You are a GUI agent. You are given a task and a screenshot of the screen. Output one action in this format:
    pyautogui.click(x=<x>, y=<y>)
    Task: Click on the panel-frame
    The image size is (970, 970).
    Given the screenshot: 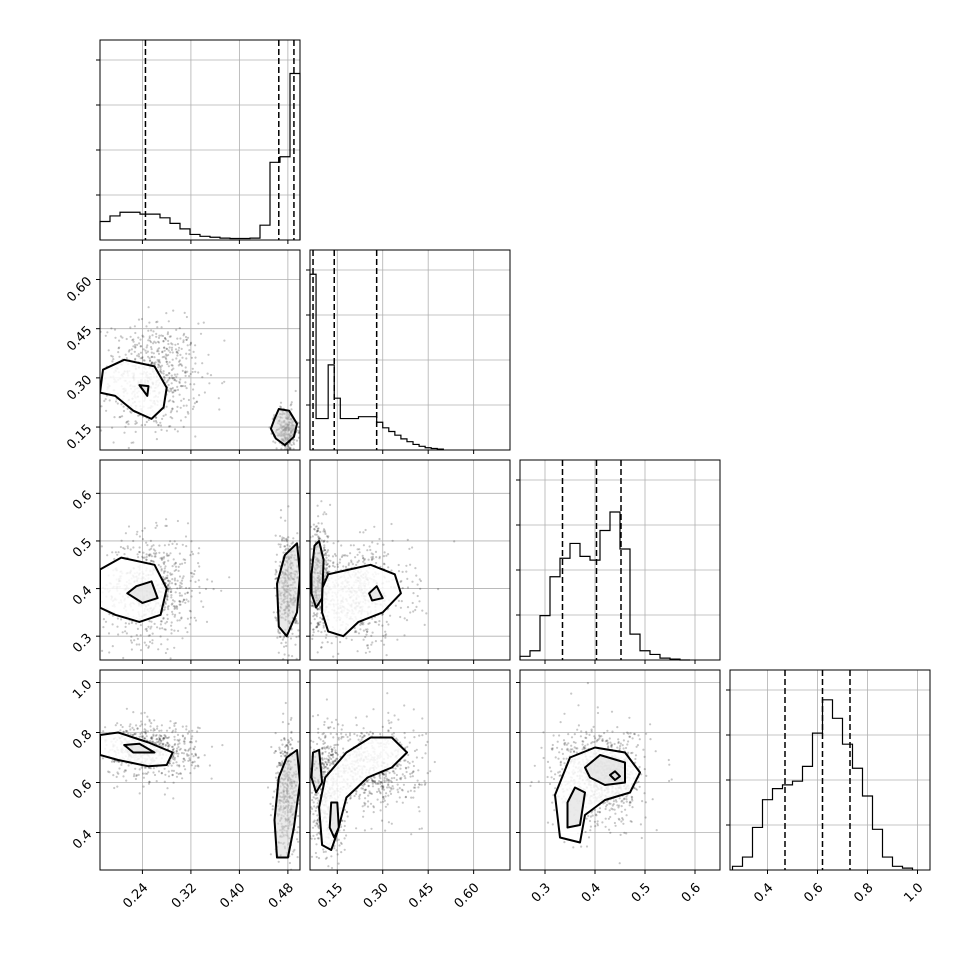 What is the action you would take?
    pyautogui.click(x=200, y=140)
    